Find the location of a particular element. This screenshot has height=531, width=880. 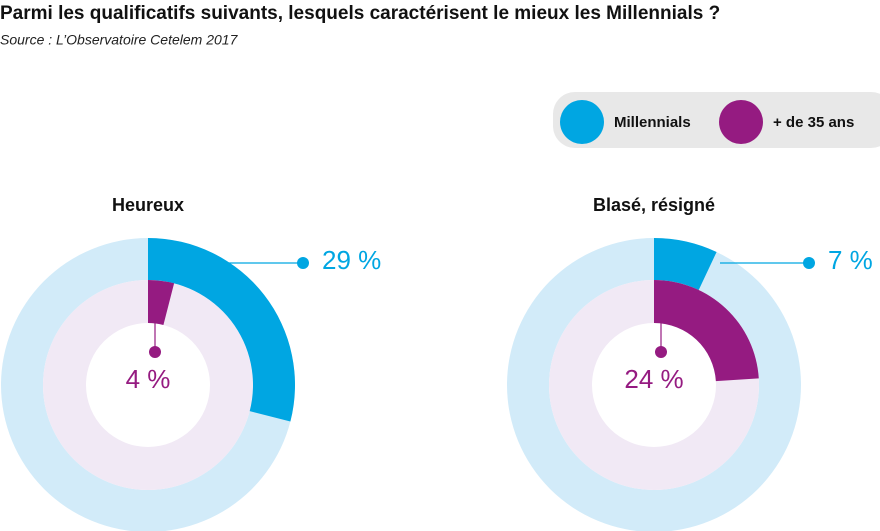

ring-track is located at coordinates (148, 385).